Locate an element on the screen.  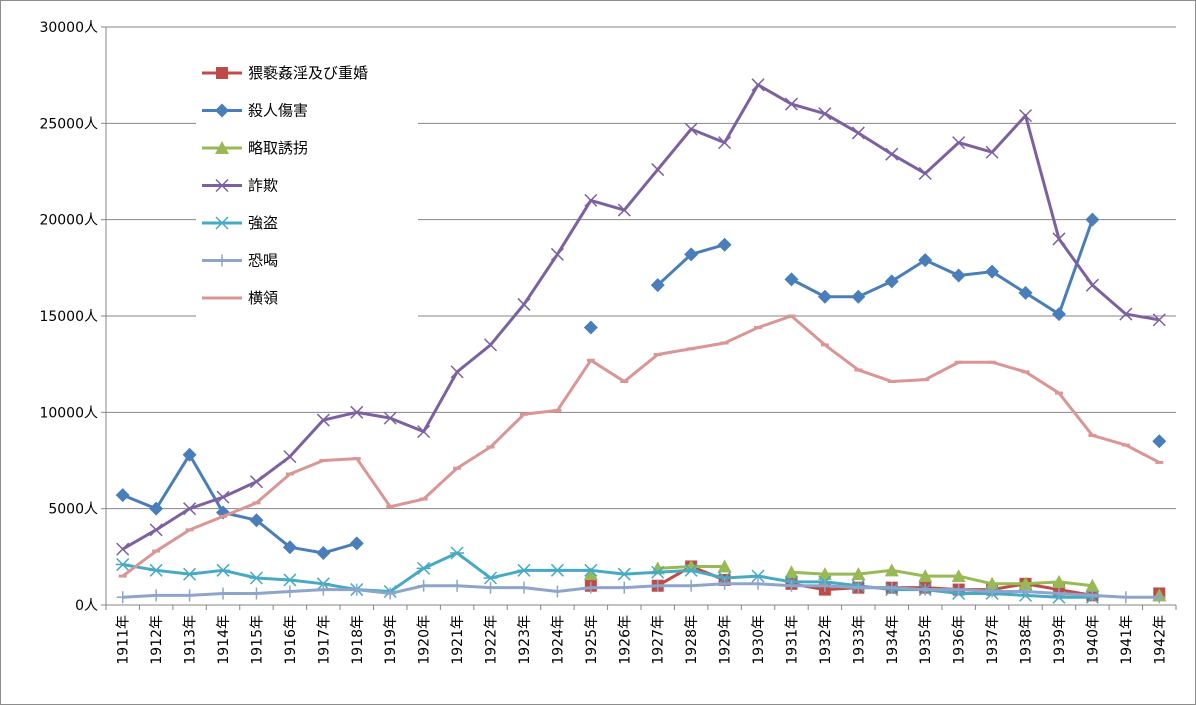
x-tick-label: 1935年 is located at coordinates (926, 640).